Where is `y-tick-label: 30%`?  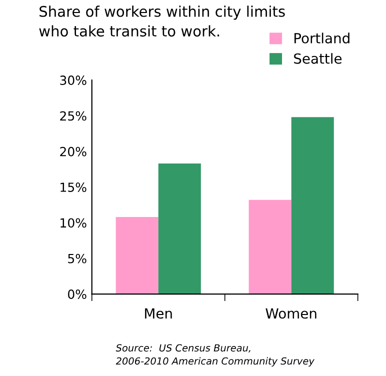 y-tick-label: 30% is located at coordinates (73, 81).